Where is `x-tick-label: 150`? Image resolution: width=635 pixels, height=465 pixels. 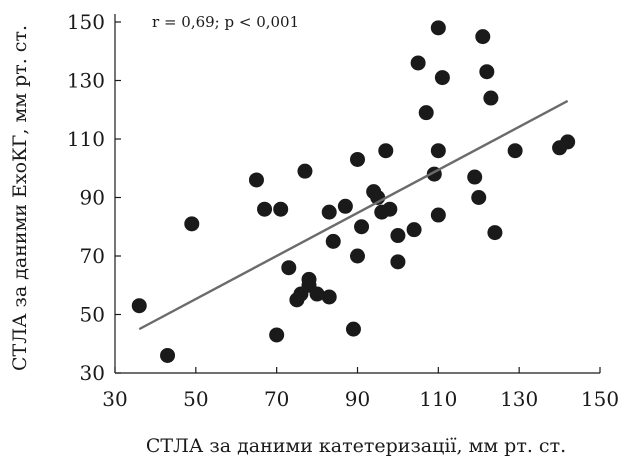
x-tick-label: 150 is located at coordinates (600, 399).